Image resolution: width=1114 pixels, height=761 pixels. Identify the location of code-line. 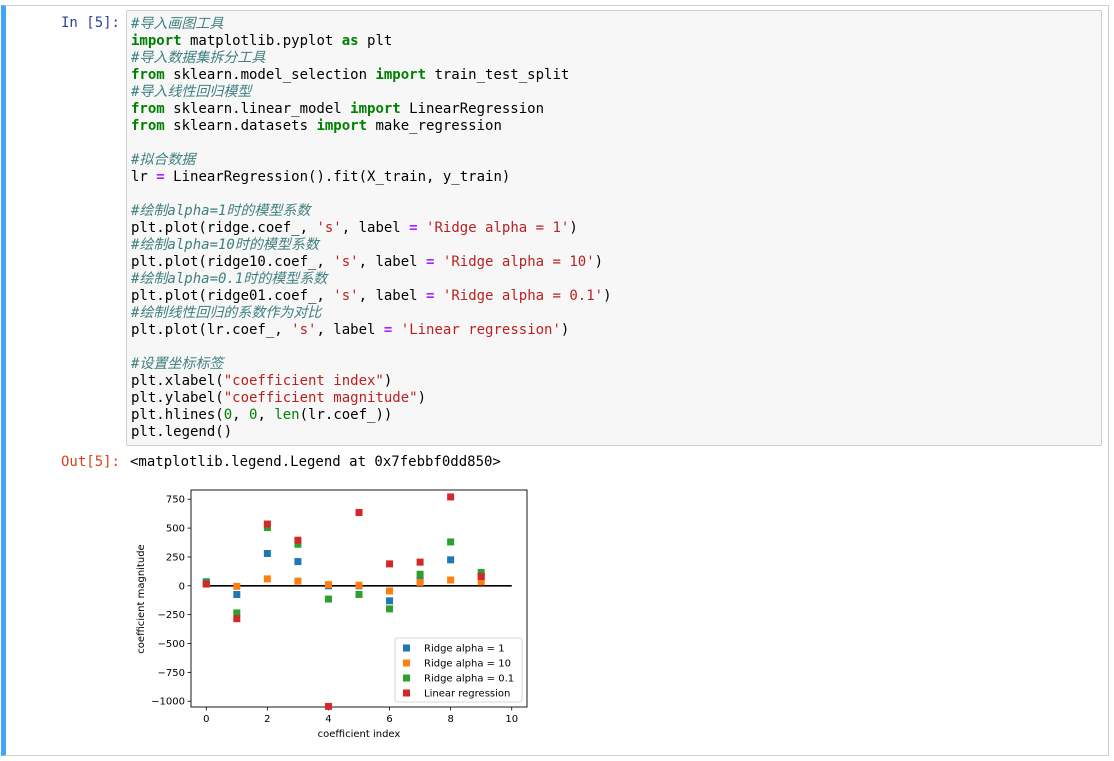
(371, 143).